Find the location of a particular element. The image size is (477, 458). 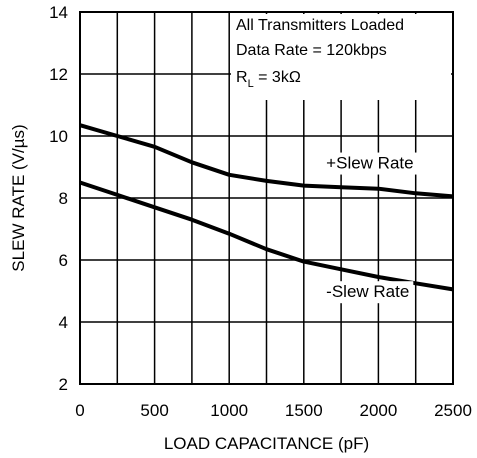

annotation-r: R is located at coordinates (242, 77).